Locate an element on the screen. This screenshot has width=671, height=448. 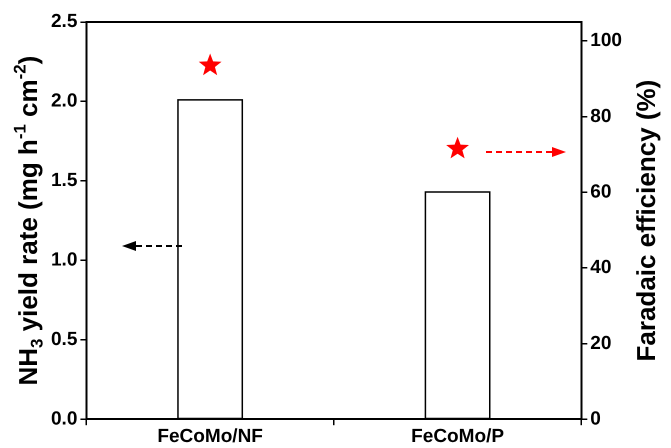
y2-tick-label: 60 is located at coordinates (601, 191).